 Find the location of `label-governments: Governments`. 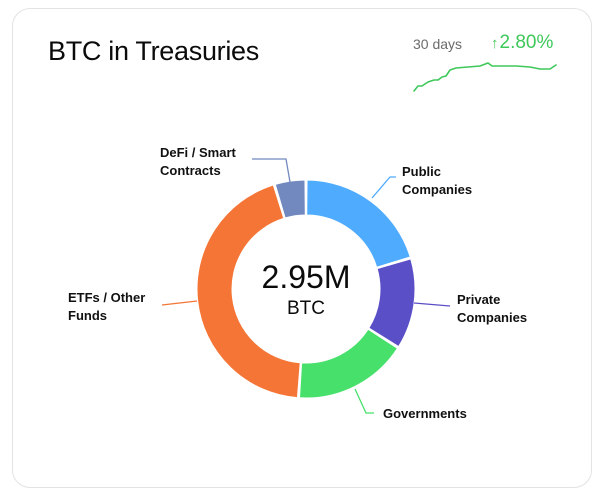

label-governments: Governments is located at coordinates (425, 413).